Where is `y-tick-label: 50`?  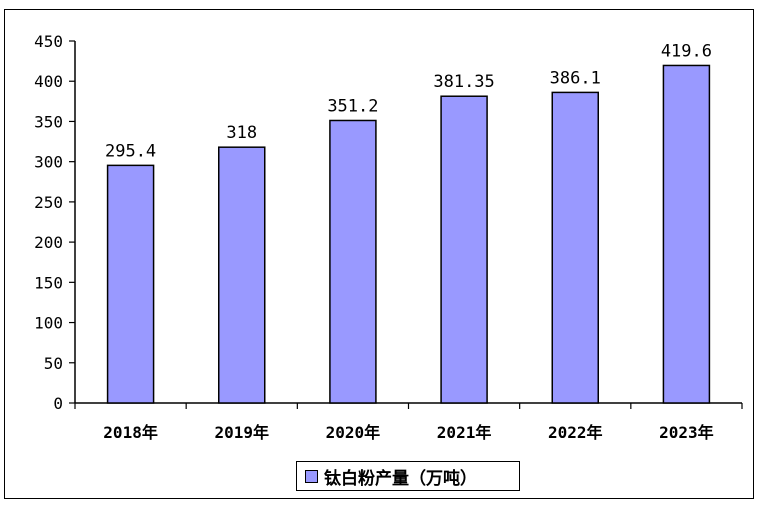 y-tick-label: 50 is located at coordinates (53, 363).